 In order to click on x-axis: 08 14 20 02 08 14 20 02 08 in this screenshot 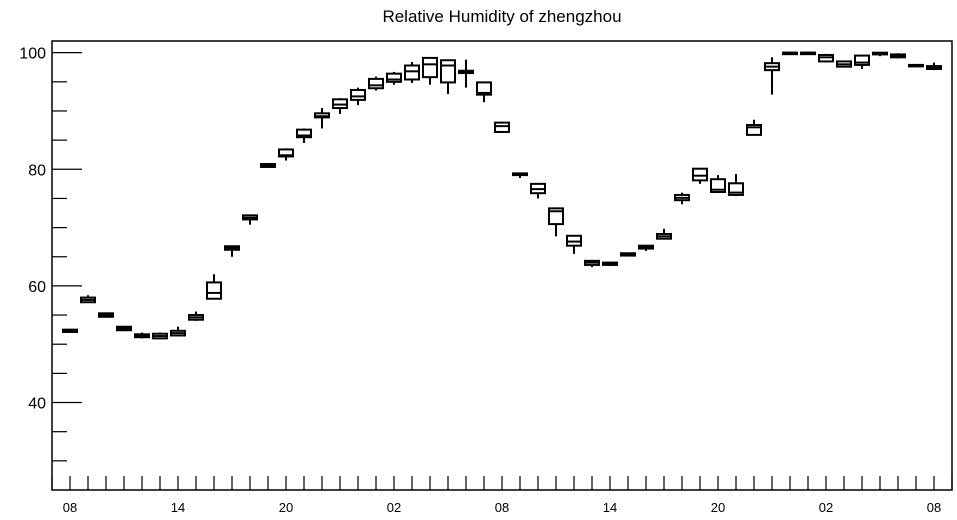, I will do `click(502, 495)`.